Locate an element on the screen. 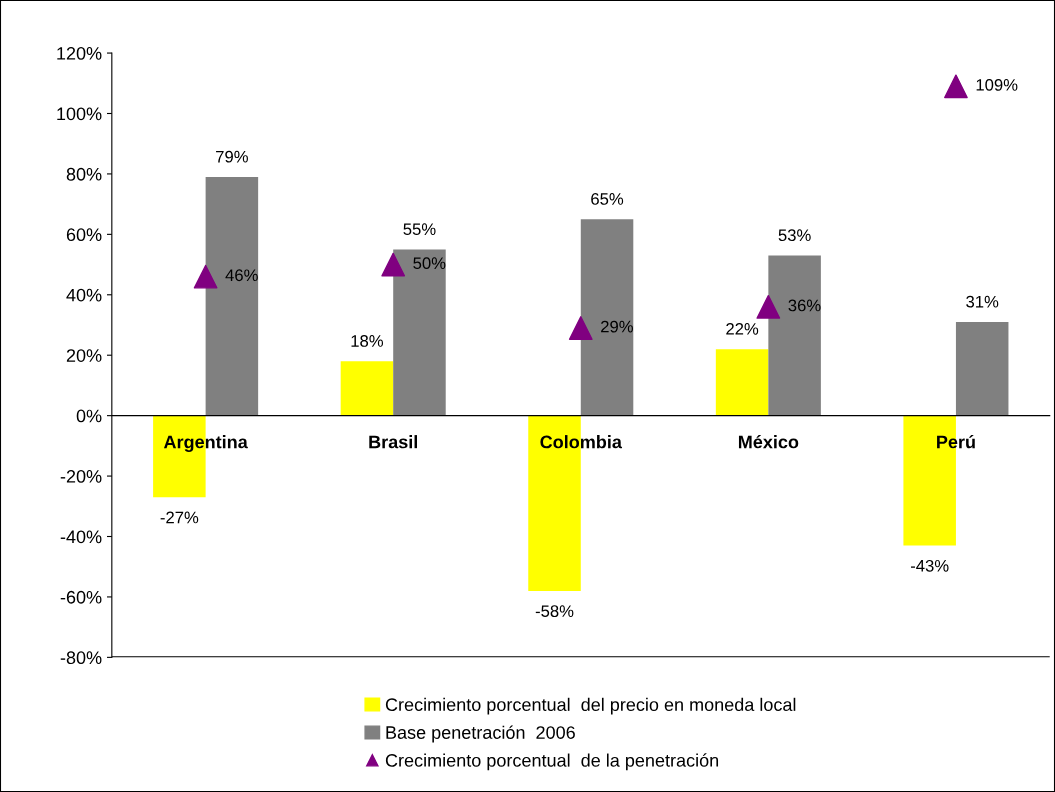  data-label: -58% is located at coordinates (554, 611).